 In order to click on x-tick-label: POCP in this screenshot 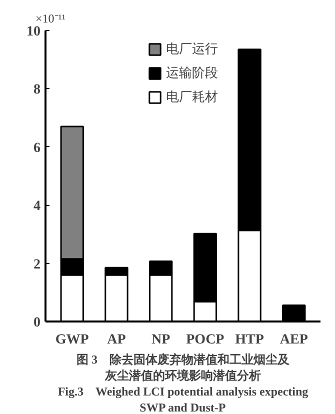, I will do `click(205, 340)`.